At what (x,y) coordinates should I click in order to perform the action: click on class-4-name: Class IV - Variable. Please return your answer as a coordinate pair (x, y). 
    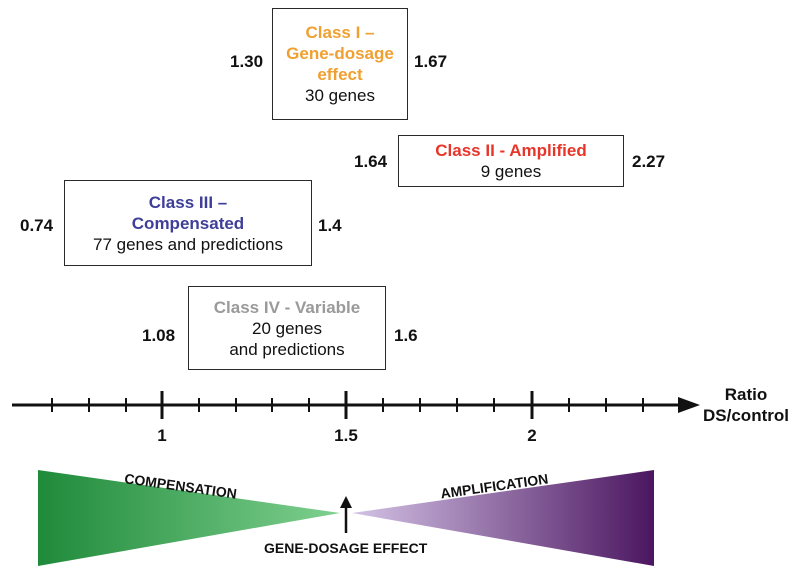
    Looking at the image, I should click on (287, 307).